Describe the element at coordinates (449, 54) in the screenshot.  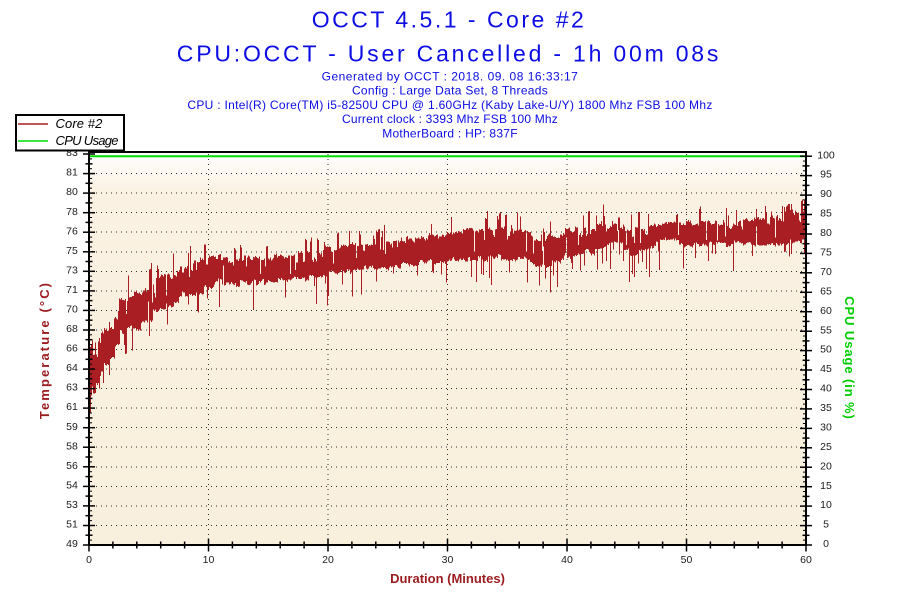
I see `svg-text:CPU:OCCT - User Cancelled - 1h: CPU:OCCT - User Cancelled - 1h 00m 08s` at that location.